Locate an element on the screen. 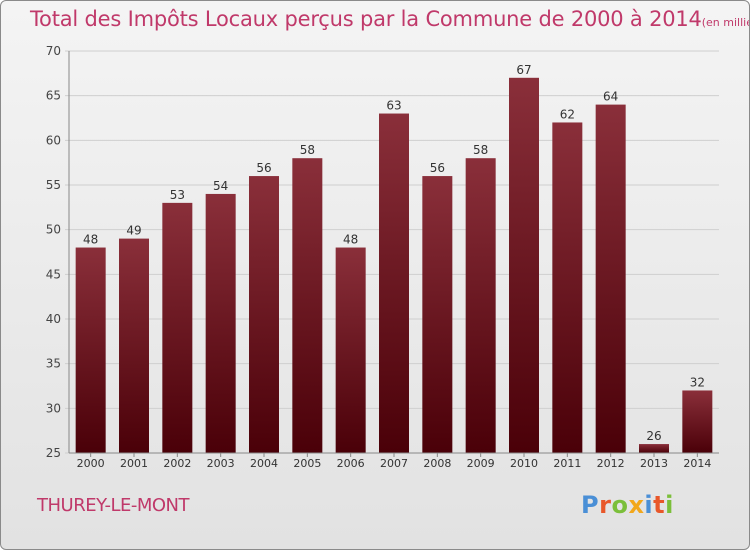 This screenshot has height=550, width=750. x-tick-label: 2008 is located at coordinates (437, 463).